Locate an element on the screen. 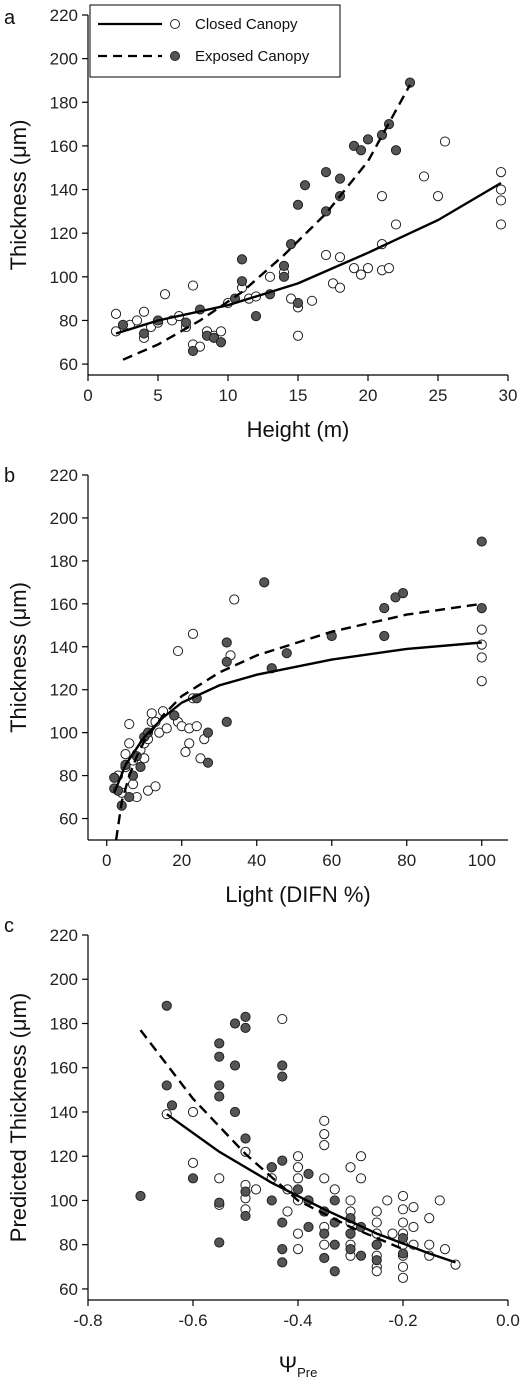  panel-c-x-tick-label: 0.0 is located at coordinates (508, 1320).